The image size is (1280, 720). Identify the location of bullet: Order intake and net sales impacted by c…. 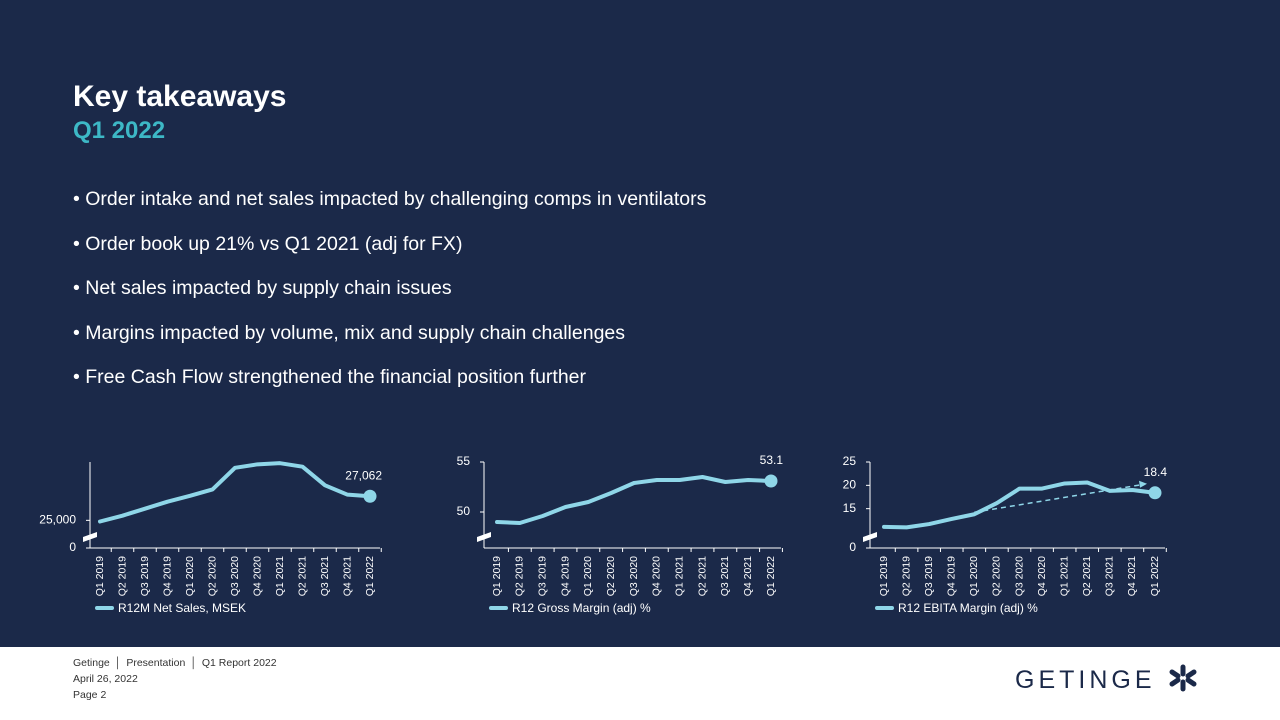
(389, 210).